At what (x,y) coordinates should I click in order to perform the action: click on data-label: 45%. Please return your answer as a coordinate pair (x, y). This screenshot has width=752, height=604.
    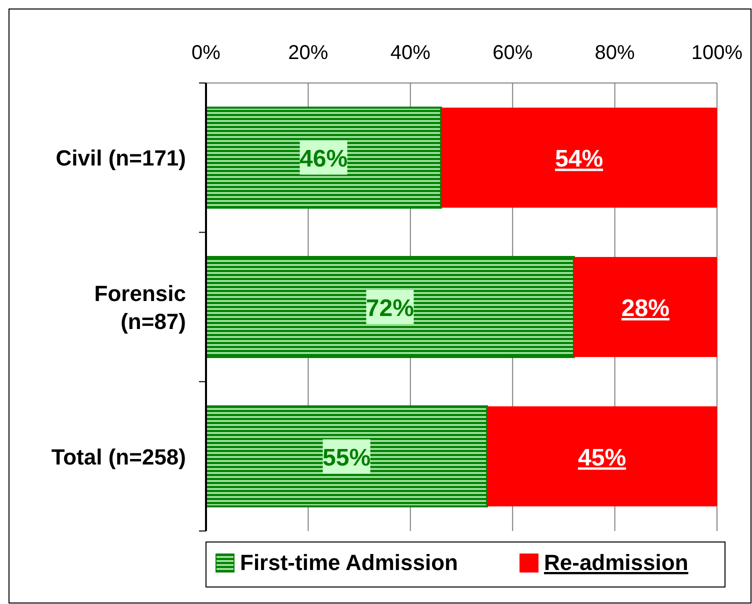
    Looking at the image, I should click on (602, 458).